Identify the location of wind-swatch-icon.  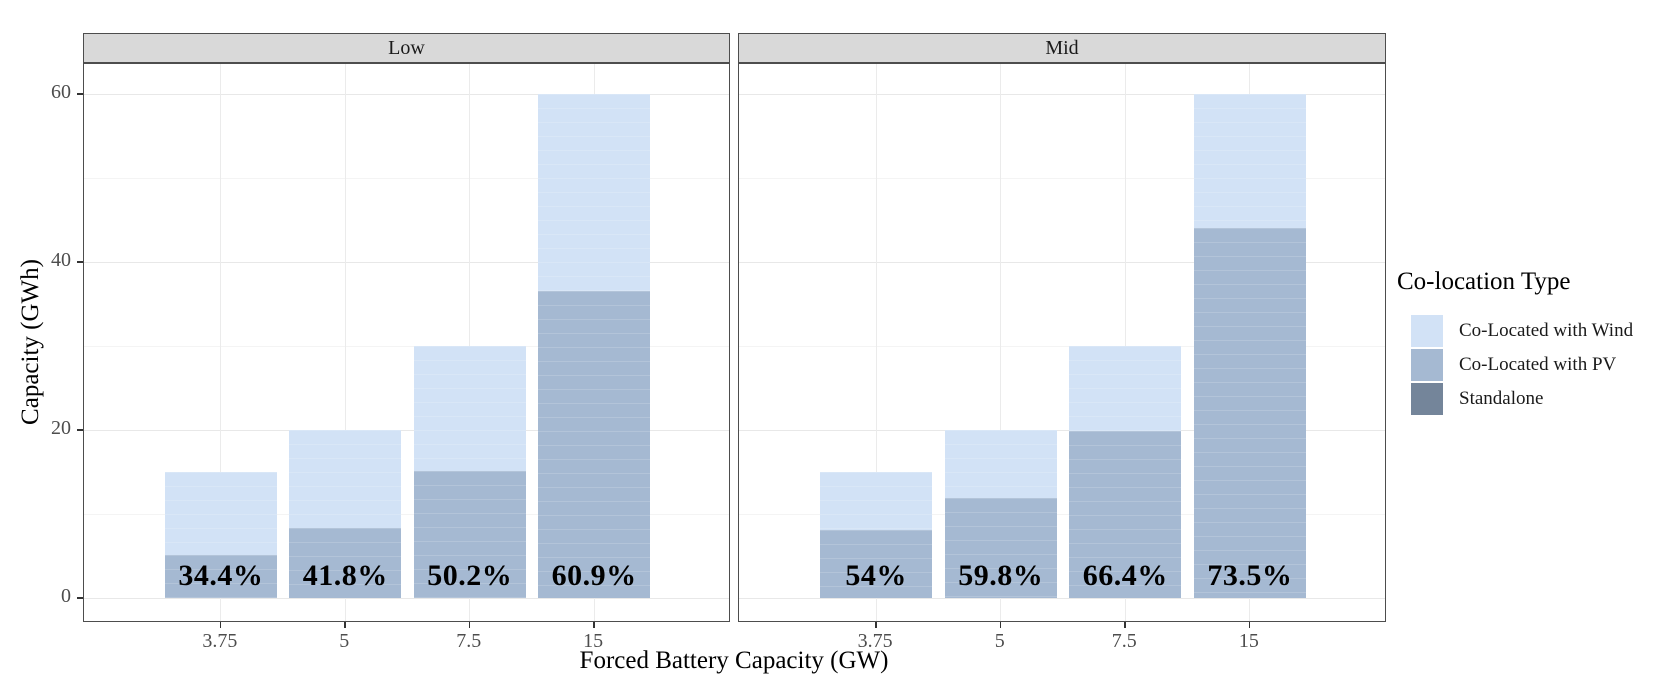
(1427, 331).